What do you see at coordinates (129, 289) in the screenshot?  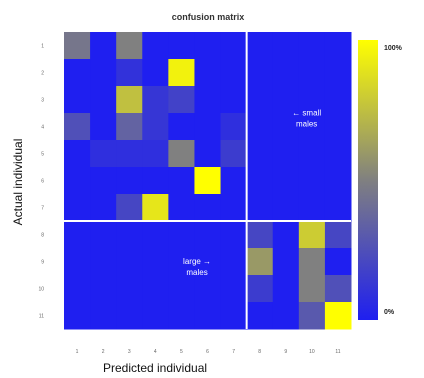 I see `heatmap-cell-r10-c3` at bounding box center [129, 289].